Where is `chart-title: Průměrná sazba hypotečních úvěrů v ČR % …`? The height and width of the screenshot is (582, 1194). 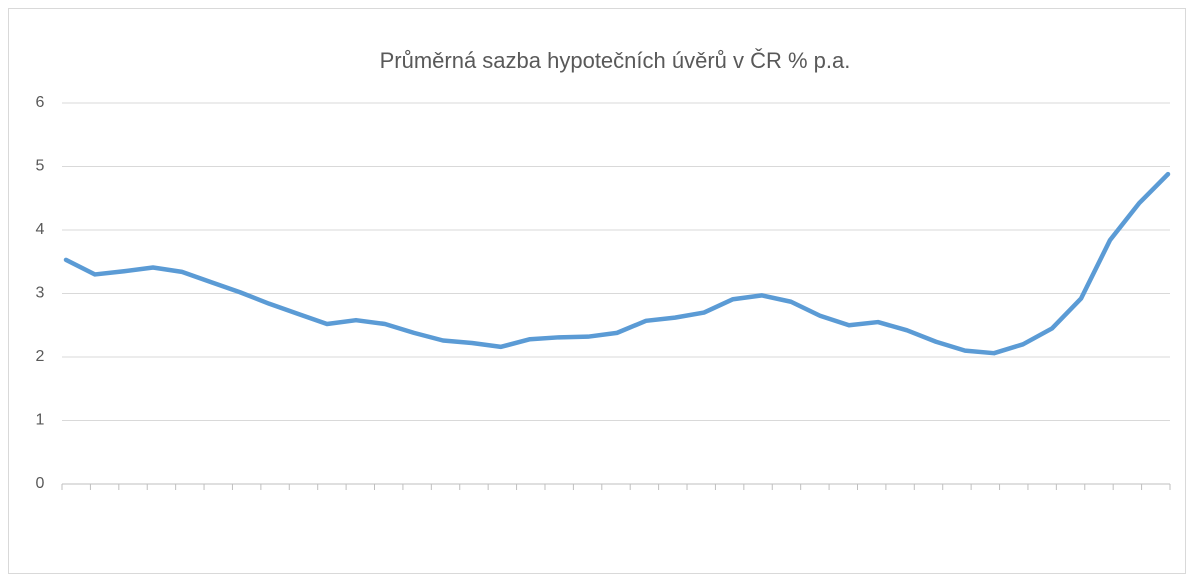
chart-title: Průměrná sazba hypotečních úvěrů v ČR % … is located at coordinates (615, 60).